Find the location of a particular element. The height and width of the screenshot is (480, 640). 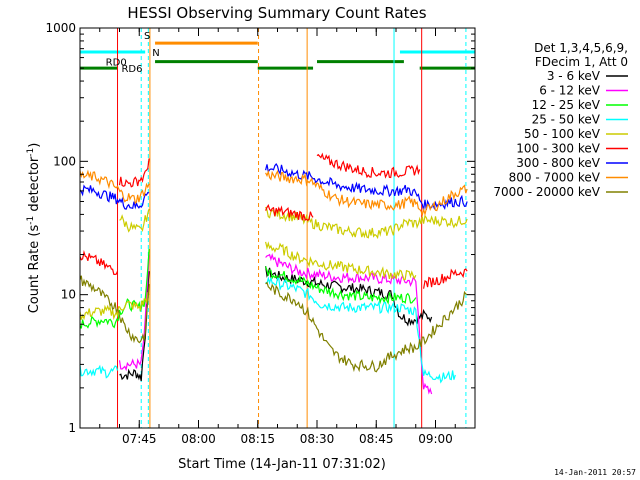

flag-label-s: S is located at coordinates (147, 36).